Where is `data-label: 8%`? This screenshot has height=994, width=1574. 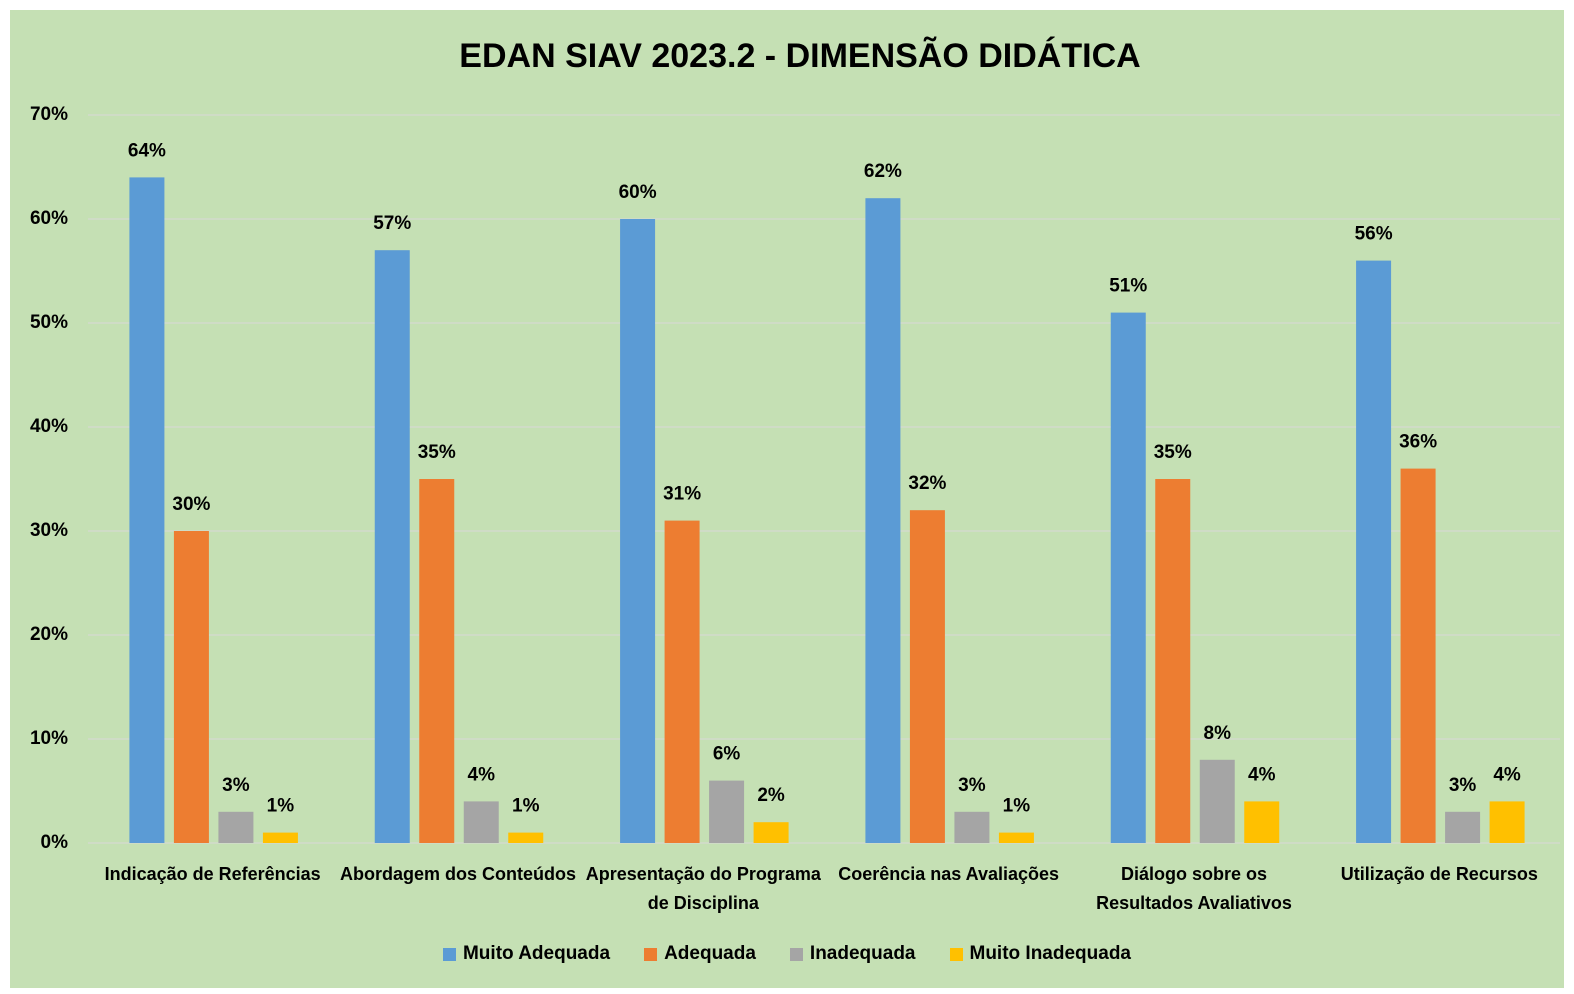 data-label: 8% is located at coordinates (1218, 733).